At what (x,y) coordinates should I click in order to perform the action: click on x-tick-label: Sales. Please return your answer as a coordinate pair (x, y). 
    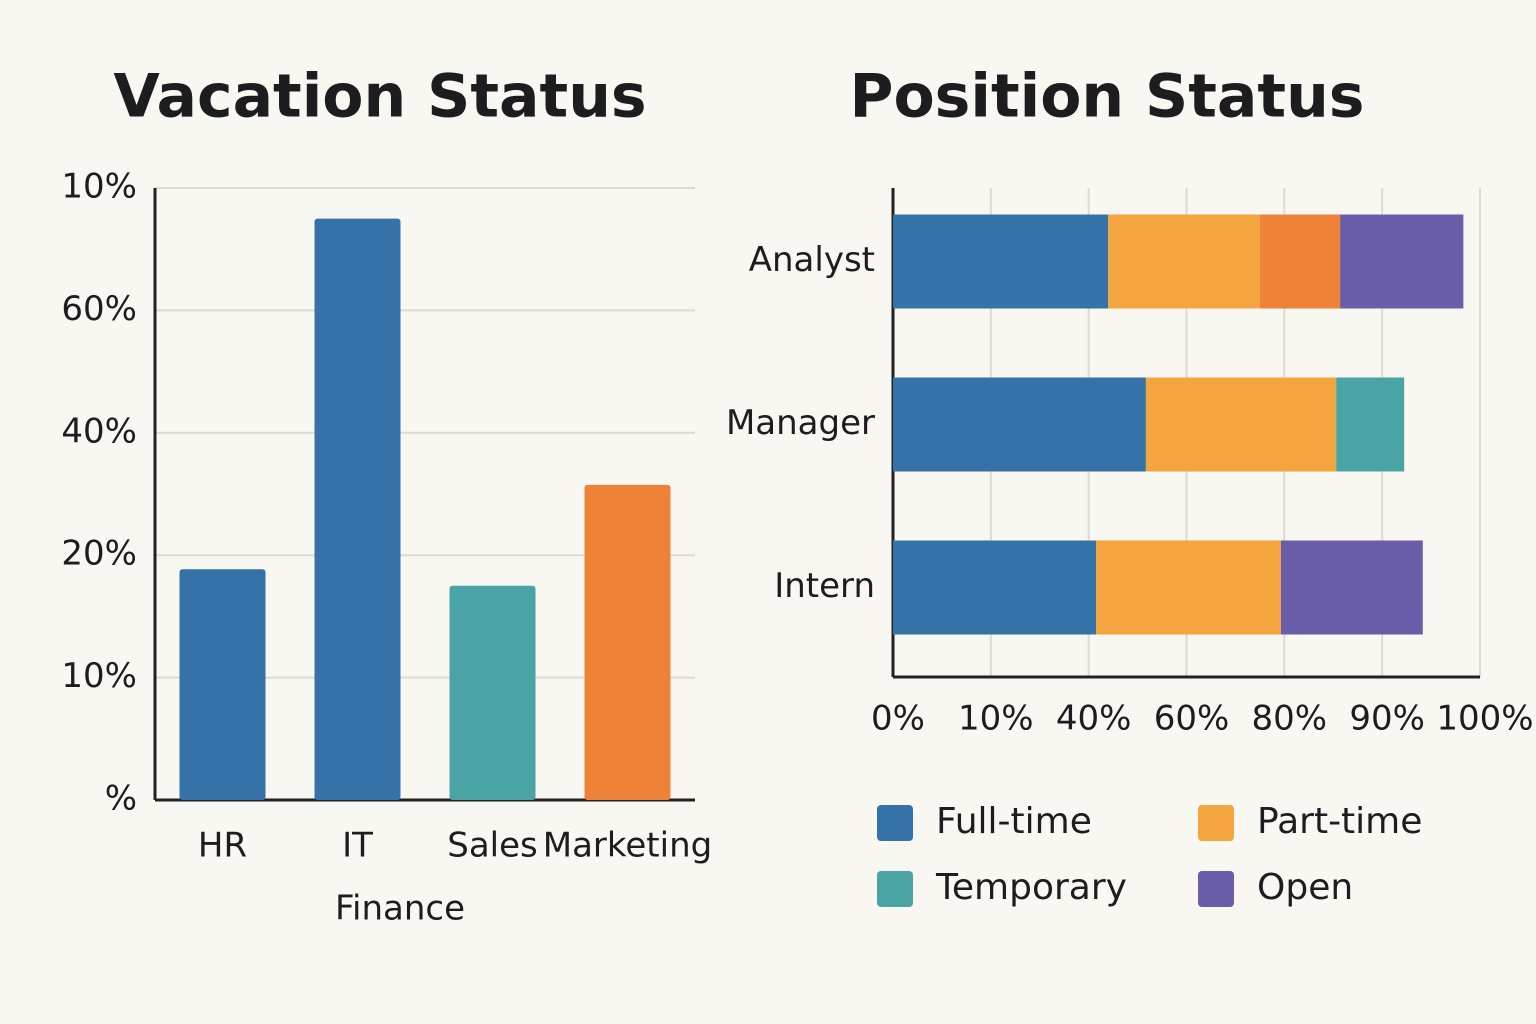
    Looking at the image, I should click on (492, 846).